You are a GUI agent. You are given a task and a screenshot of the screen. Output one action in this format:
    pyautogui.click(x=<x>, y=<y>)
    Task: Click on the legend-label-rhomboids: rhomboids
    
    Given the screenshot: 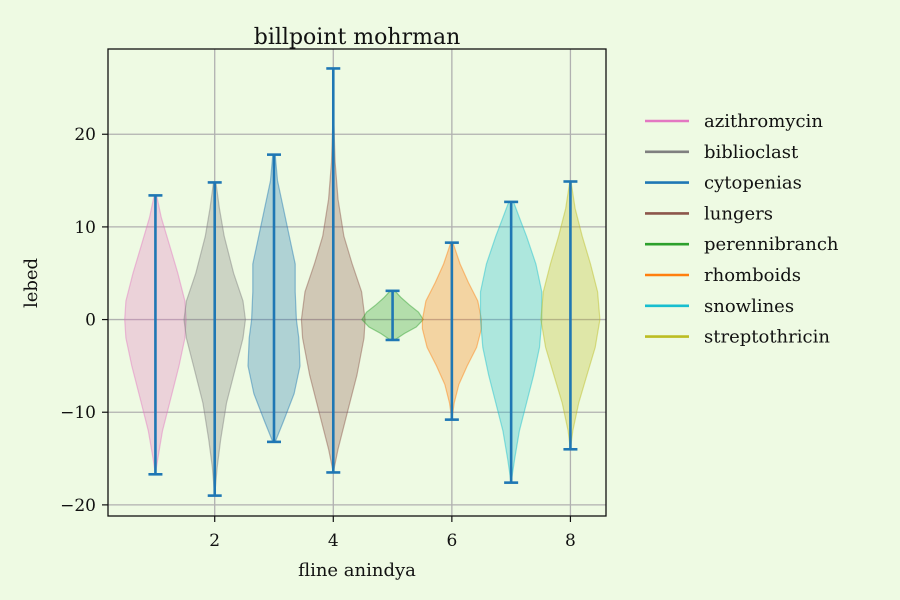 What is the action you would take?
    pyautogui.click(x=752, y=275)
    